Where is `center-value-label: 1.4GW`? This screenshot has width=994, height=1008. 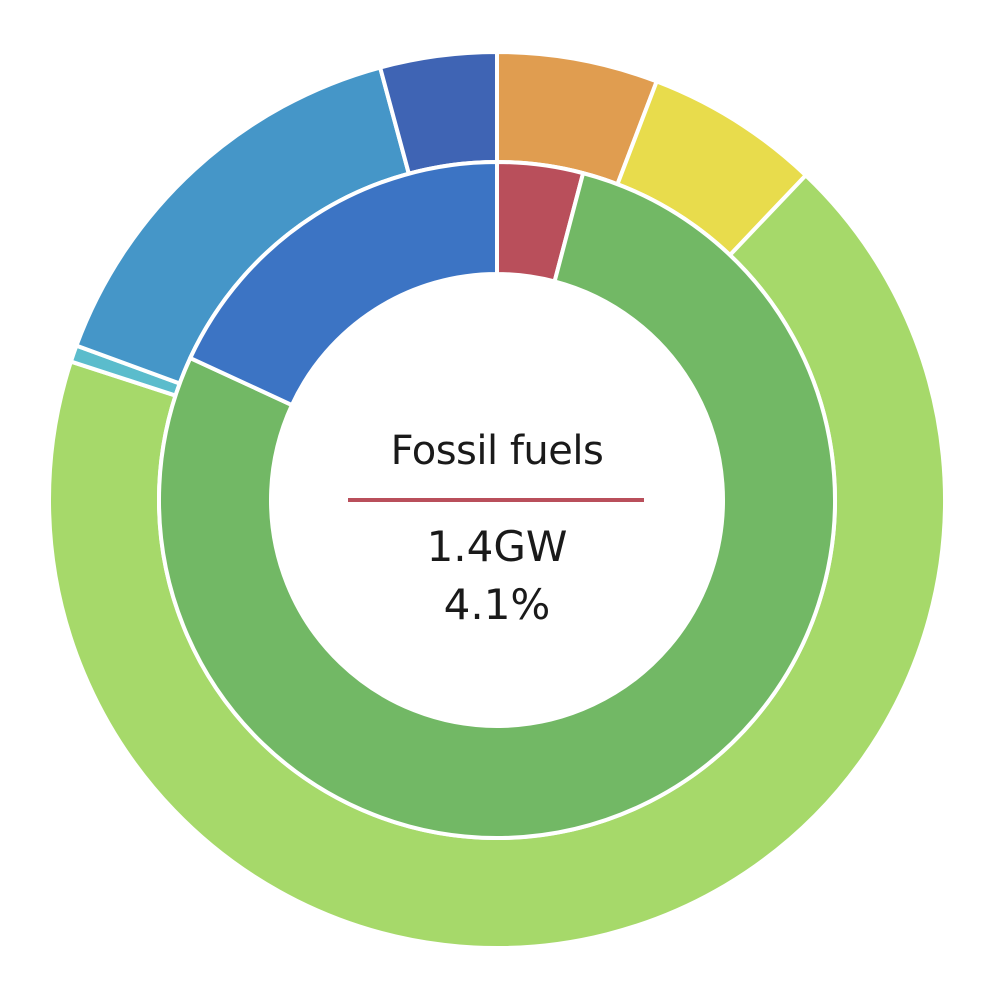
center-value-label: 1.4GW is located at coordinates (497, 546).